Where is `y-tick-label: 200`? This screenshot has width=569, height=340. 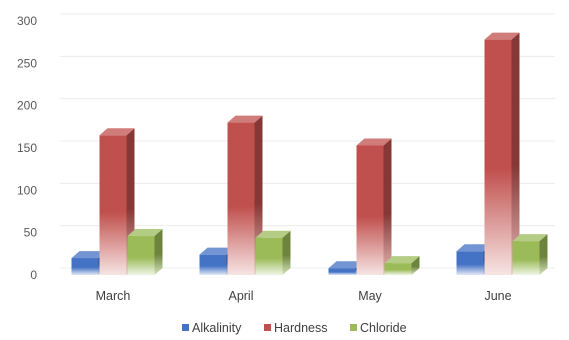 y-tick-label: 200 is located at coordinates (27, 106).